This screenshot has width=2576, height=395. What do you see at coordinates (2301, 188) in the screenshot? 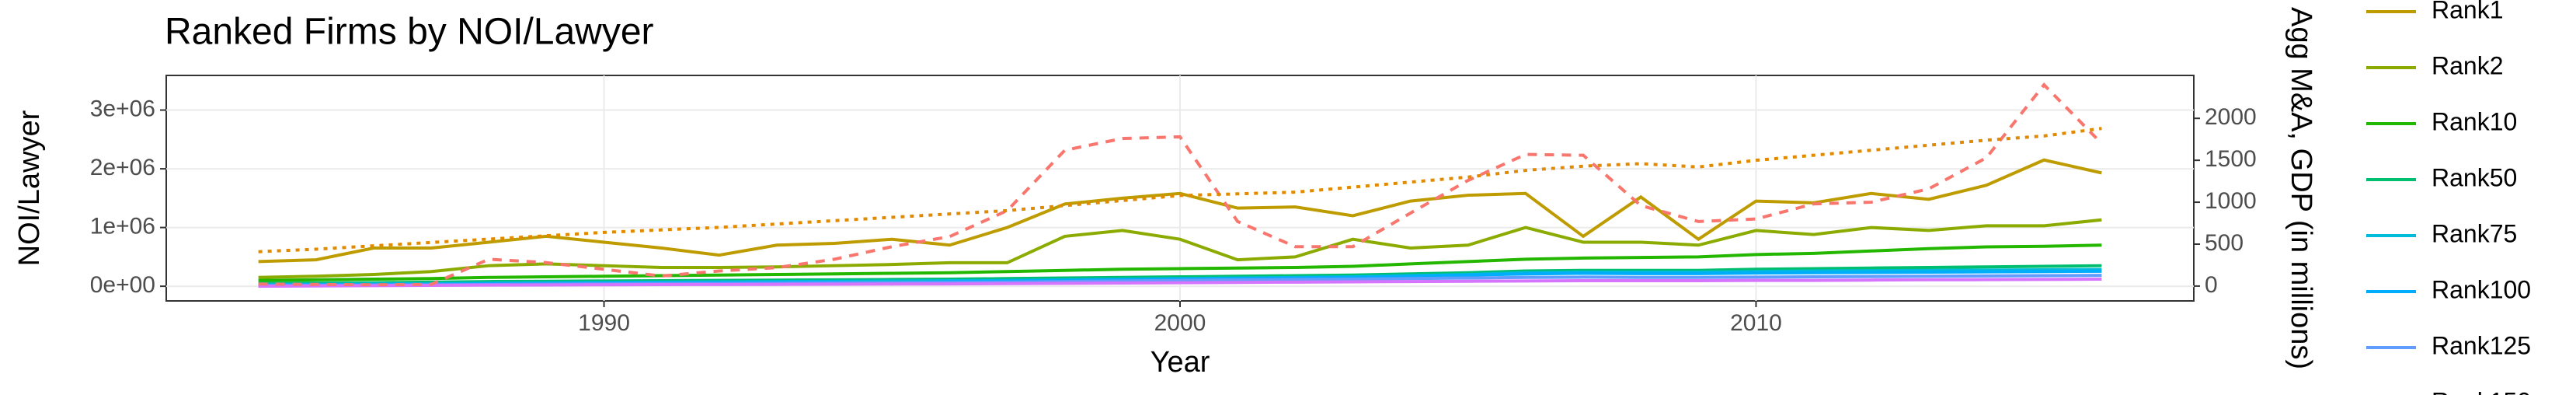
I see `y2-axis-label: Agg M&A, GDP (in millions)` at bounding box center [2301, 188].